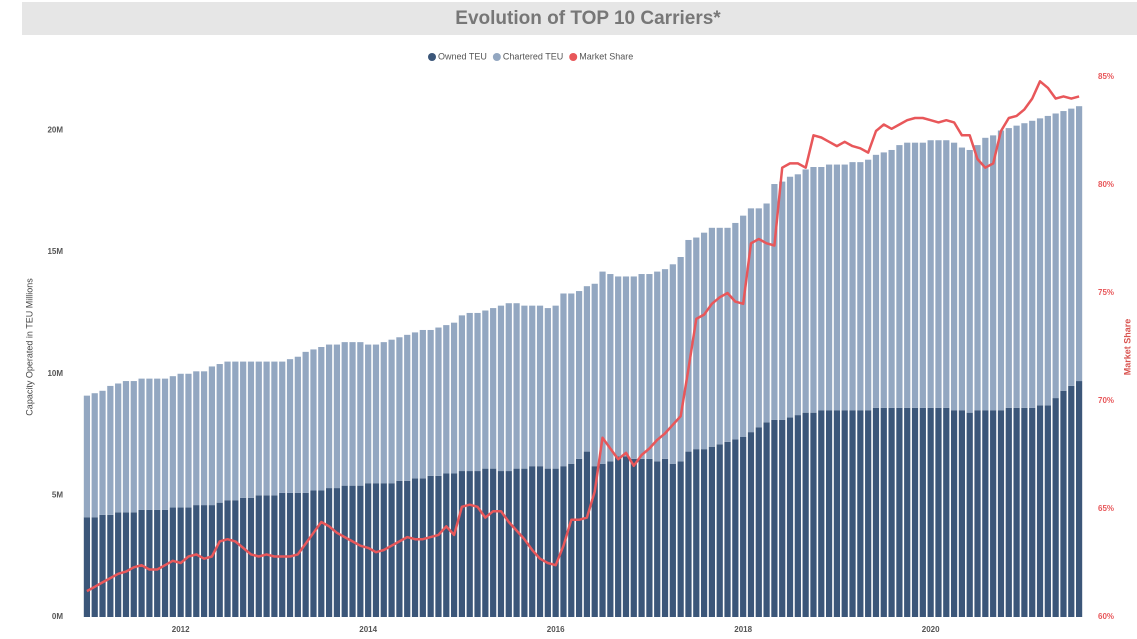 The image size is (1137, 639). Describe the element at coordinates (368, 629) in the screenshot. I see `x-tick-label: 2014` at that location.